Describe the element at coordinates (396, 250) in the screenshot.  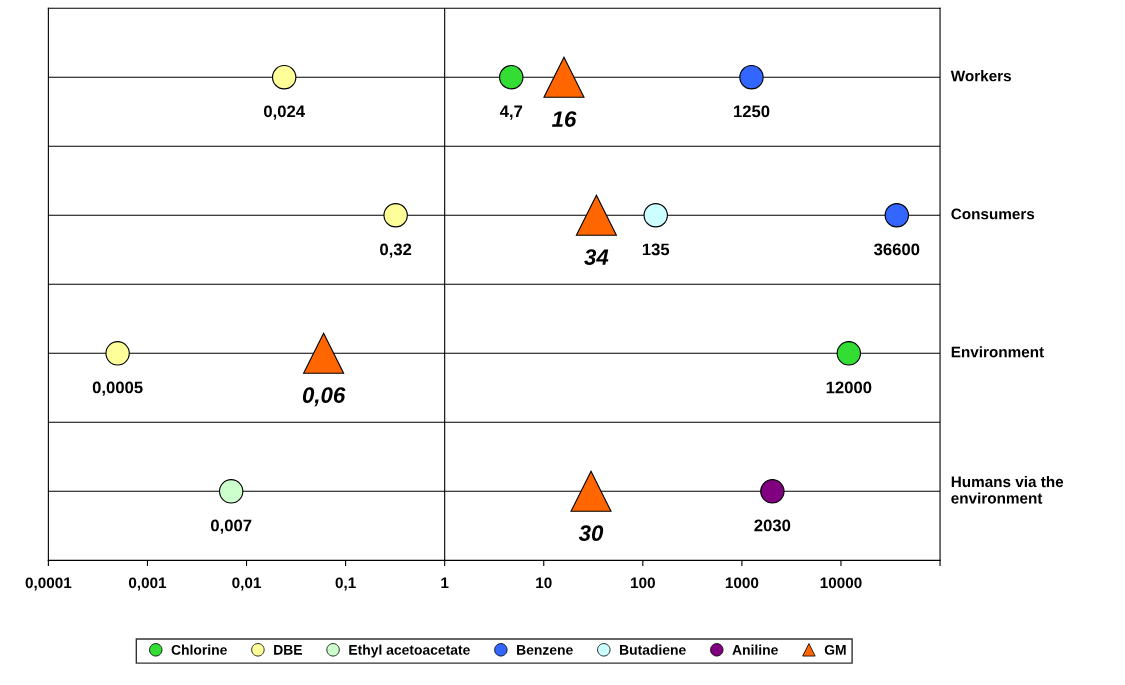
I see `data-label: 0,32` at that location.